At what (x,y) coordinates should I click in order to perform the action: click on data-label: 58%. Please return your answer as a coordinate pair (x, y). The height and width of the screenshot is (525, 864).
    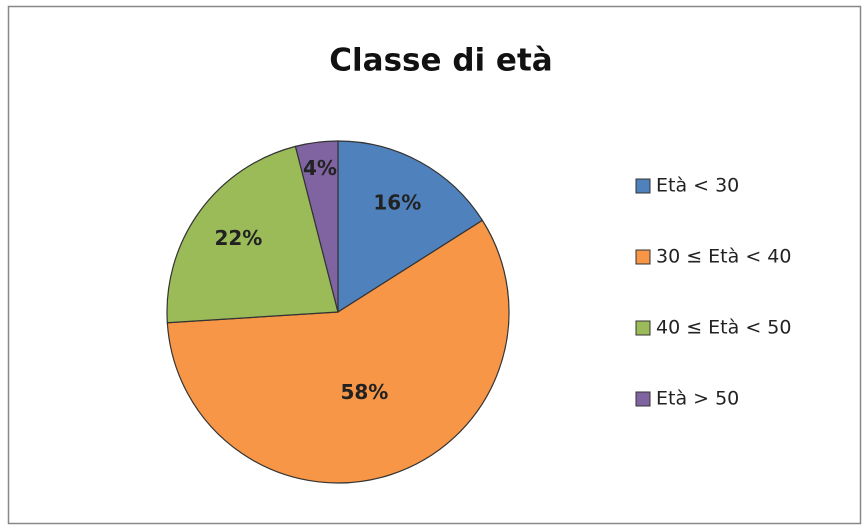
    Looking at the image, I should click on (364, 392).